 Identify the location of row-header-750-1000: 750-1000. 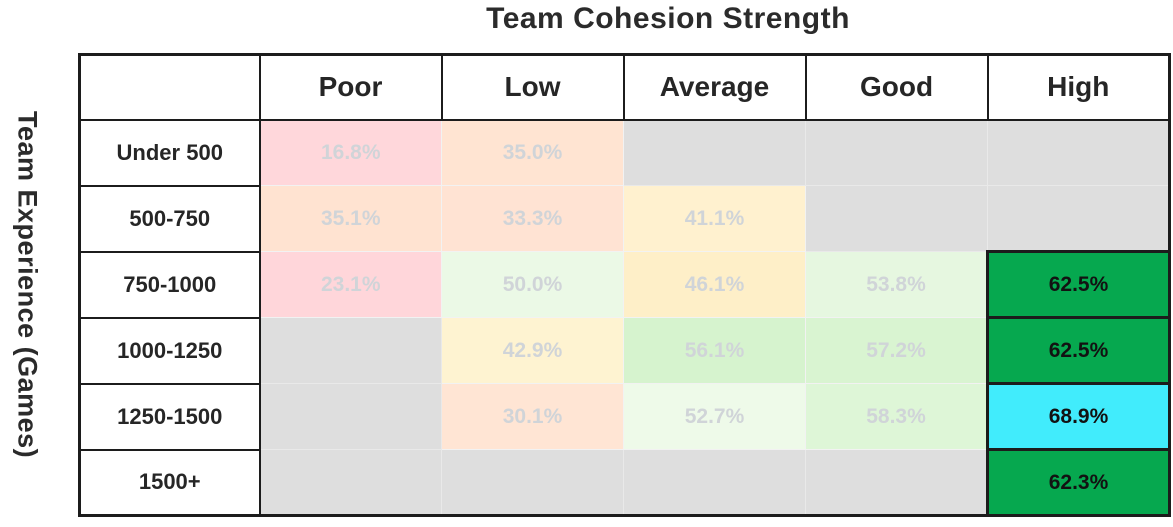
(169, 284).